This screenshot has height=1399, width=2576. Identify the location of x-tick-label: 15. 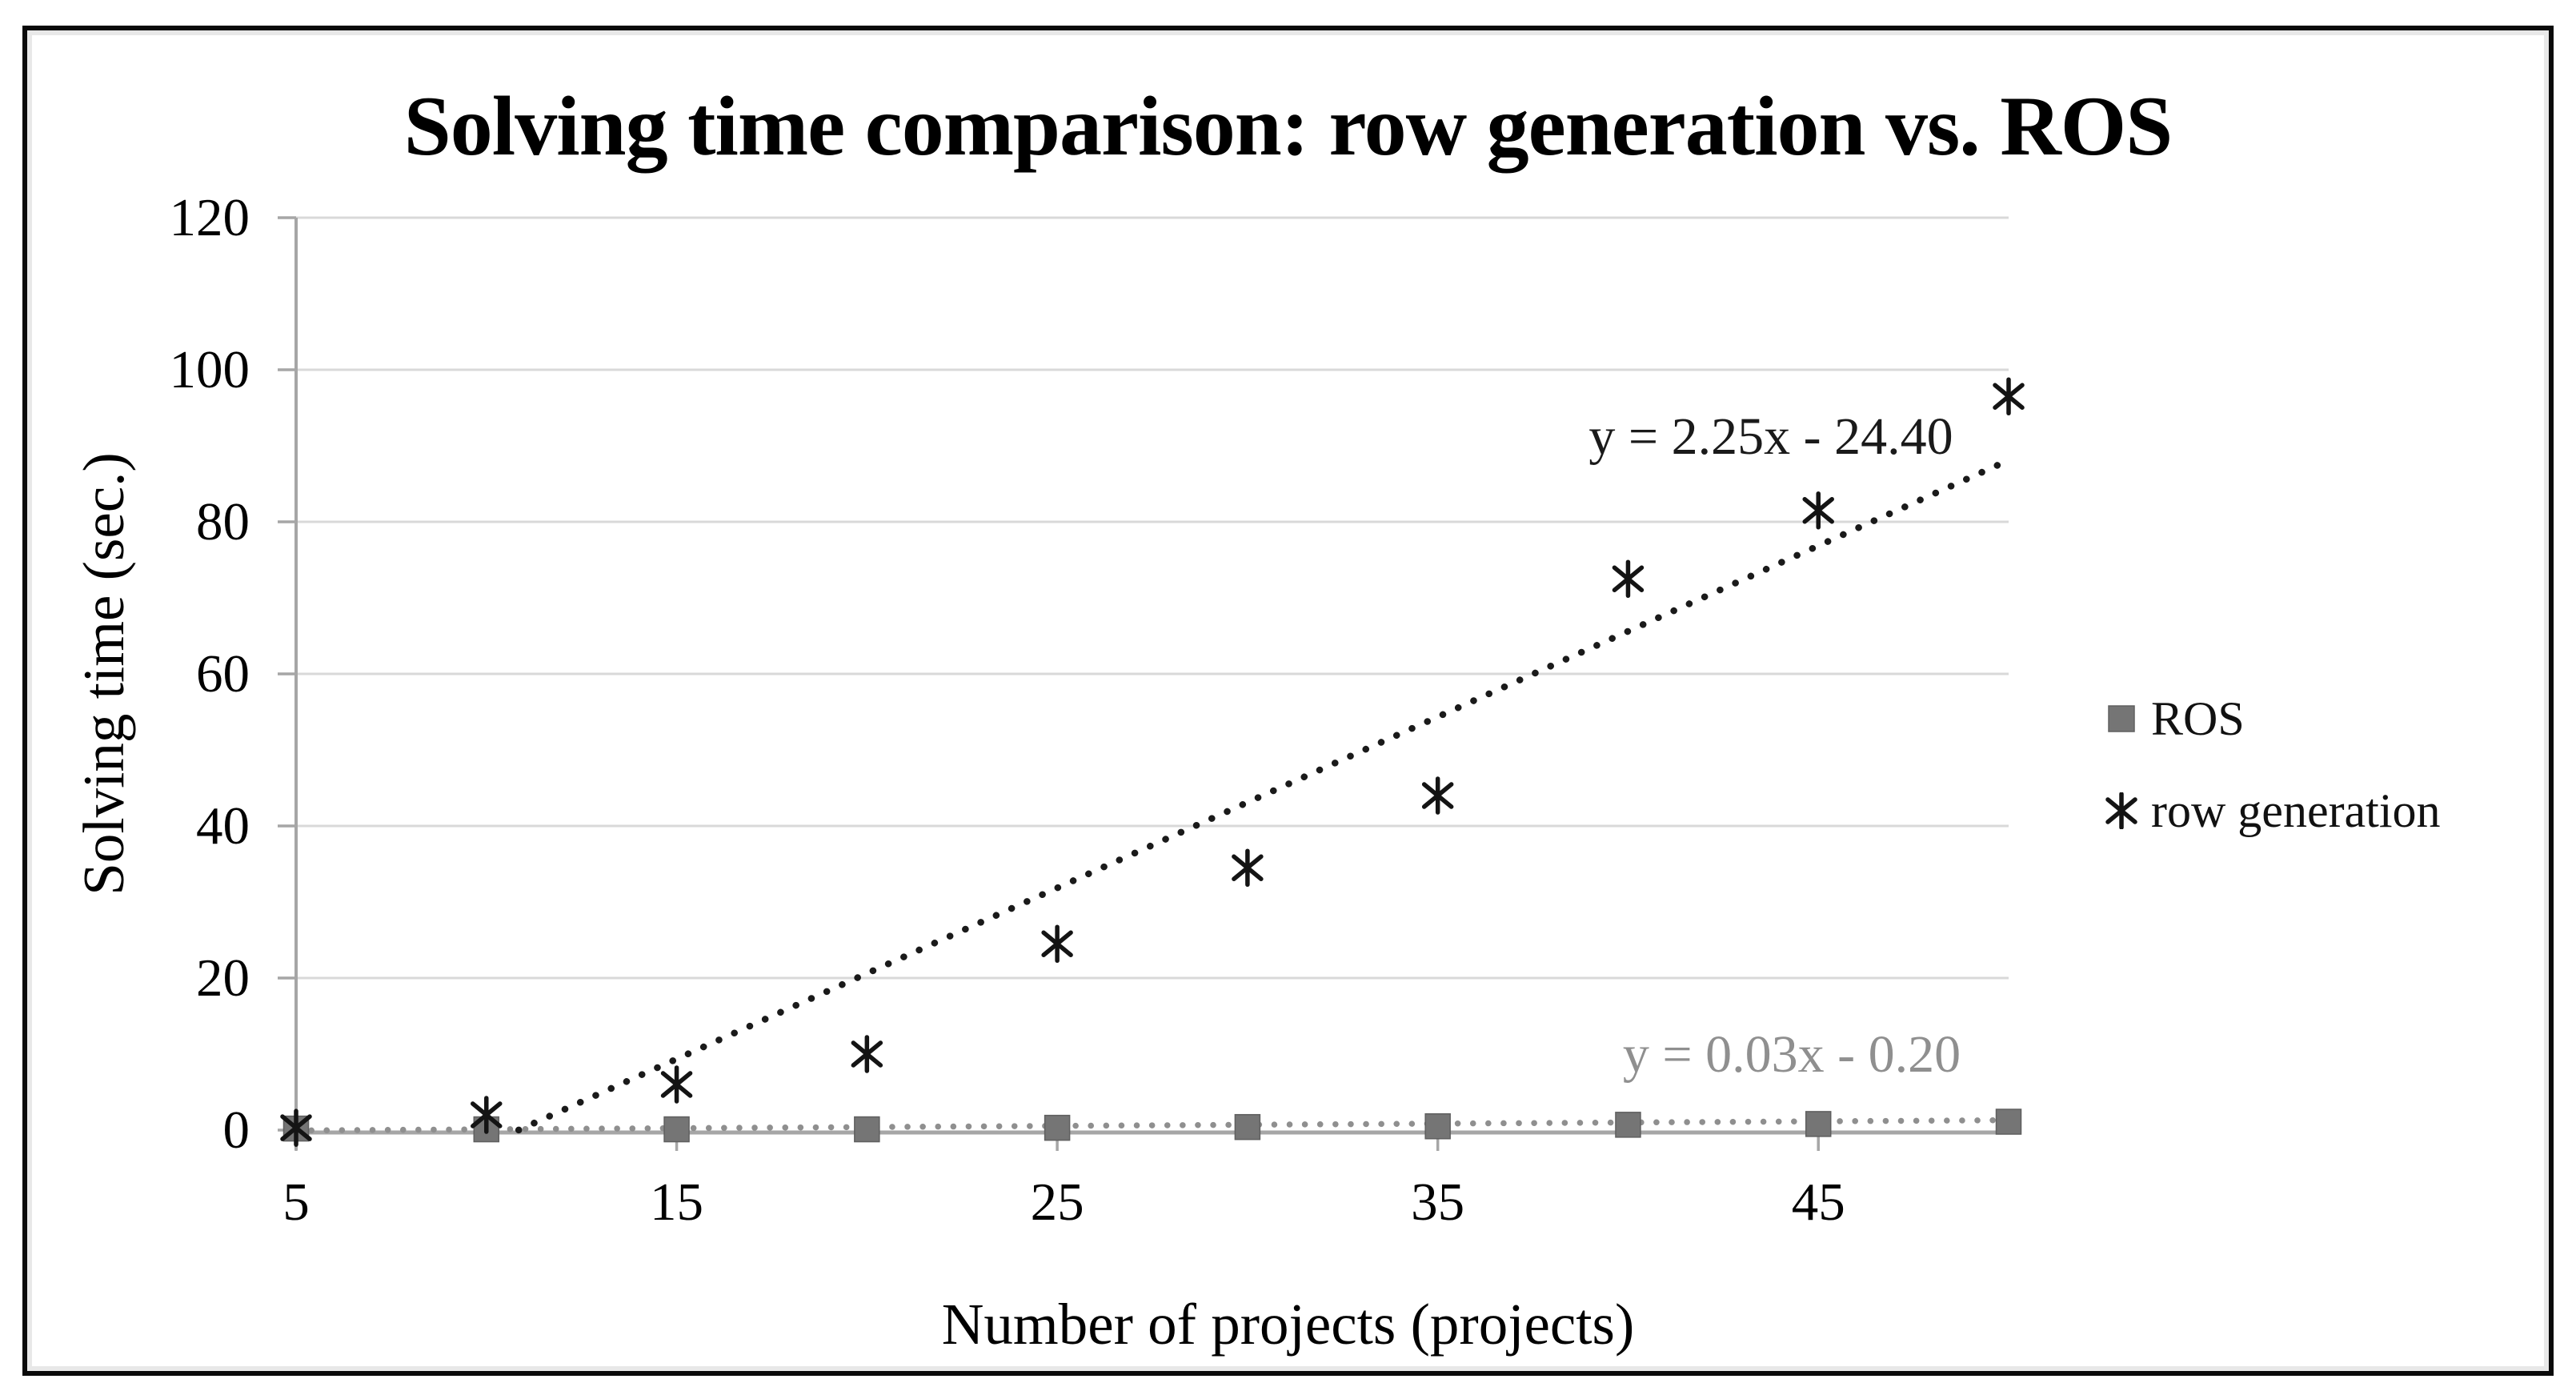
(677, 1202).